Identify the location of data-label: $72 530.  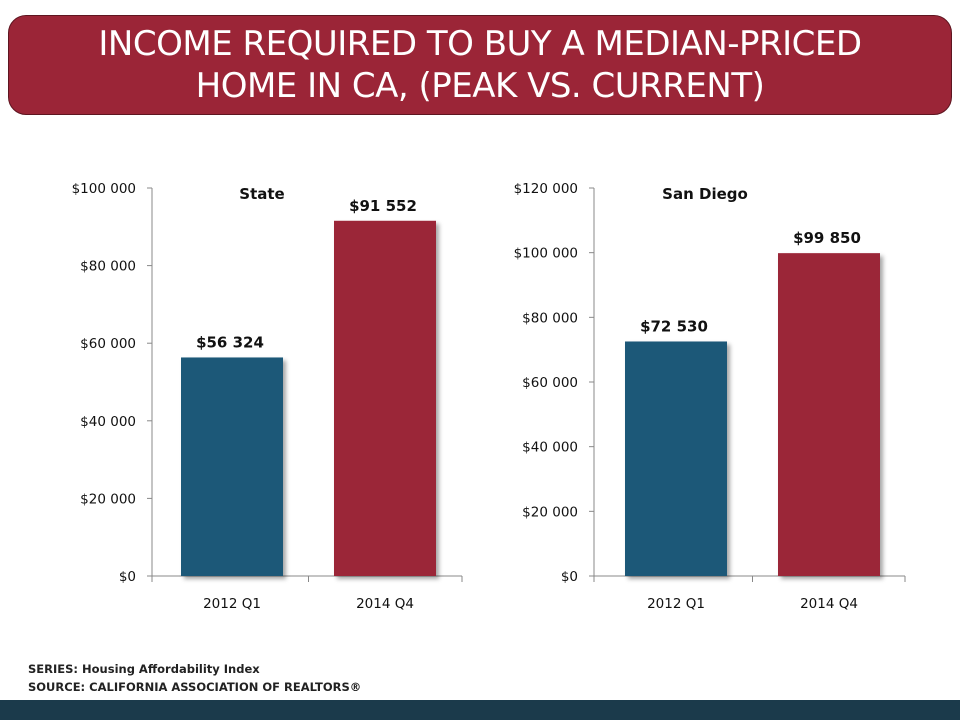
(674, 326).